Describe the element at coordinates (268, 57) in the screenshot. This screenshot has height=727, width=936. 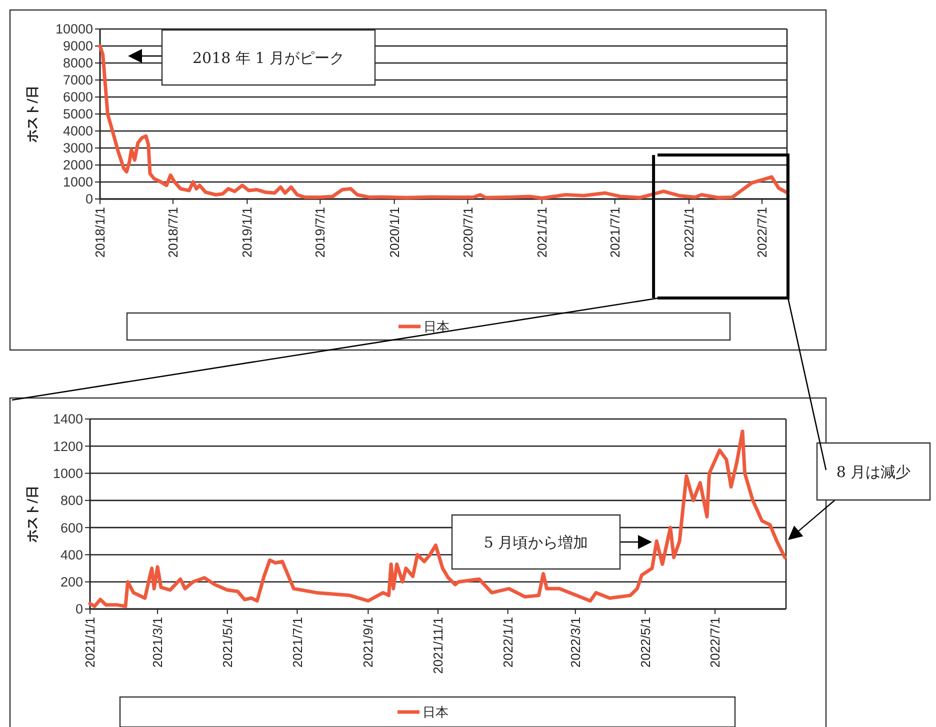
I see `annotation: 2018 年 1 月がピーク` at that location.